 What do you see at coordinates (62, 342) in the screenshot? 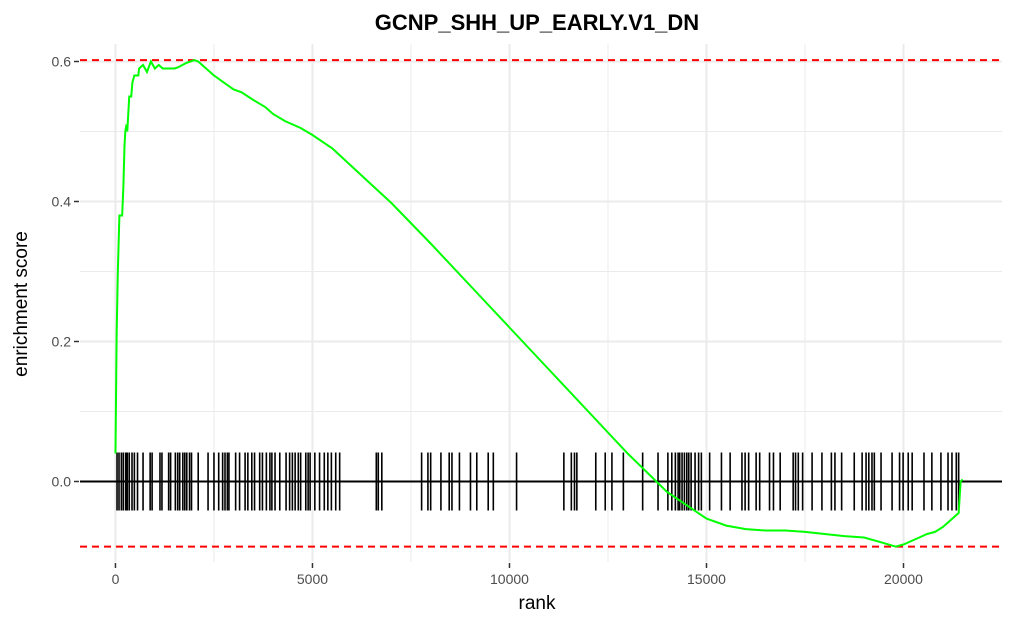
I see `y-tick-label: 0.2` at bounding box center [62, 342].